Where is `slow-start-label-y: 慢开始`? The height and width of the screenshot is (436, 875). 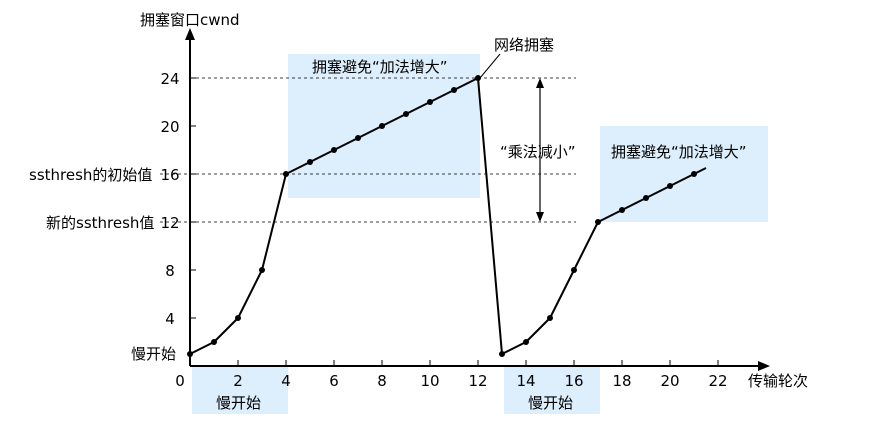 slow-start-label-y: 慢开始 is located at coordinates (153, 354).